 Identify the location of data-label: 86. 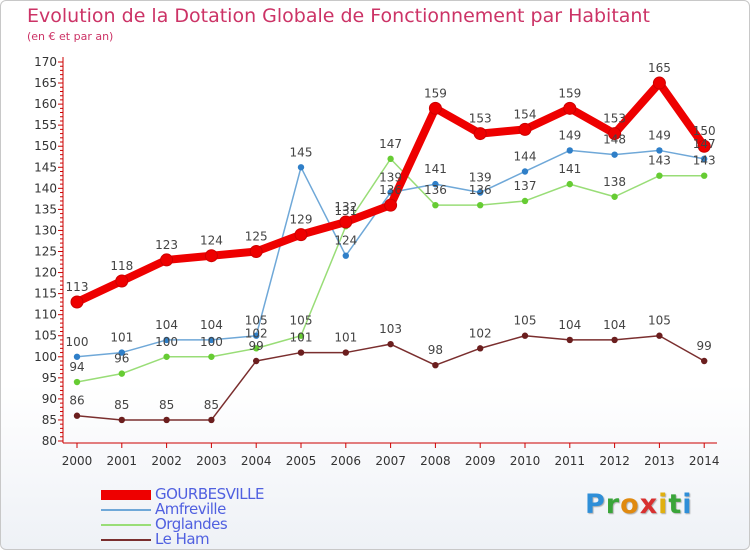
(76, 401).